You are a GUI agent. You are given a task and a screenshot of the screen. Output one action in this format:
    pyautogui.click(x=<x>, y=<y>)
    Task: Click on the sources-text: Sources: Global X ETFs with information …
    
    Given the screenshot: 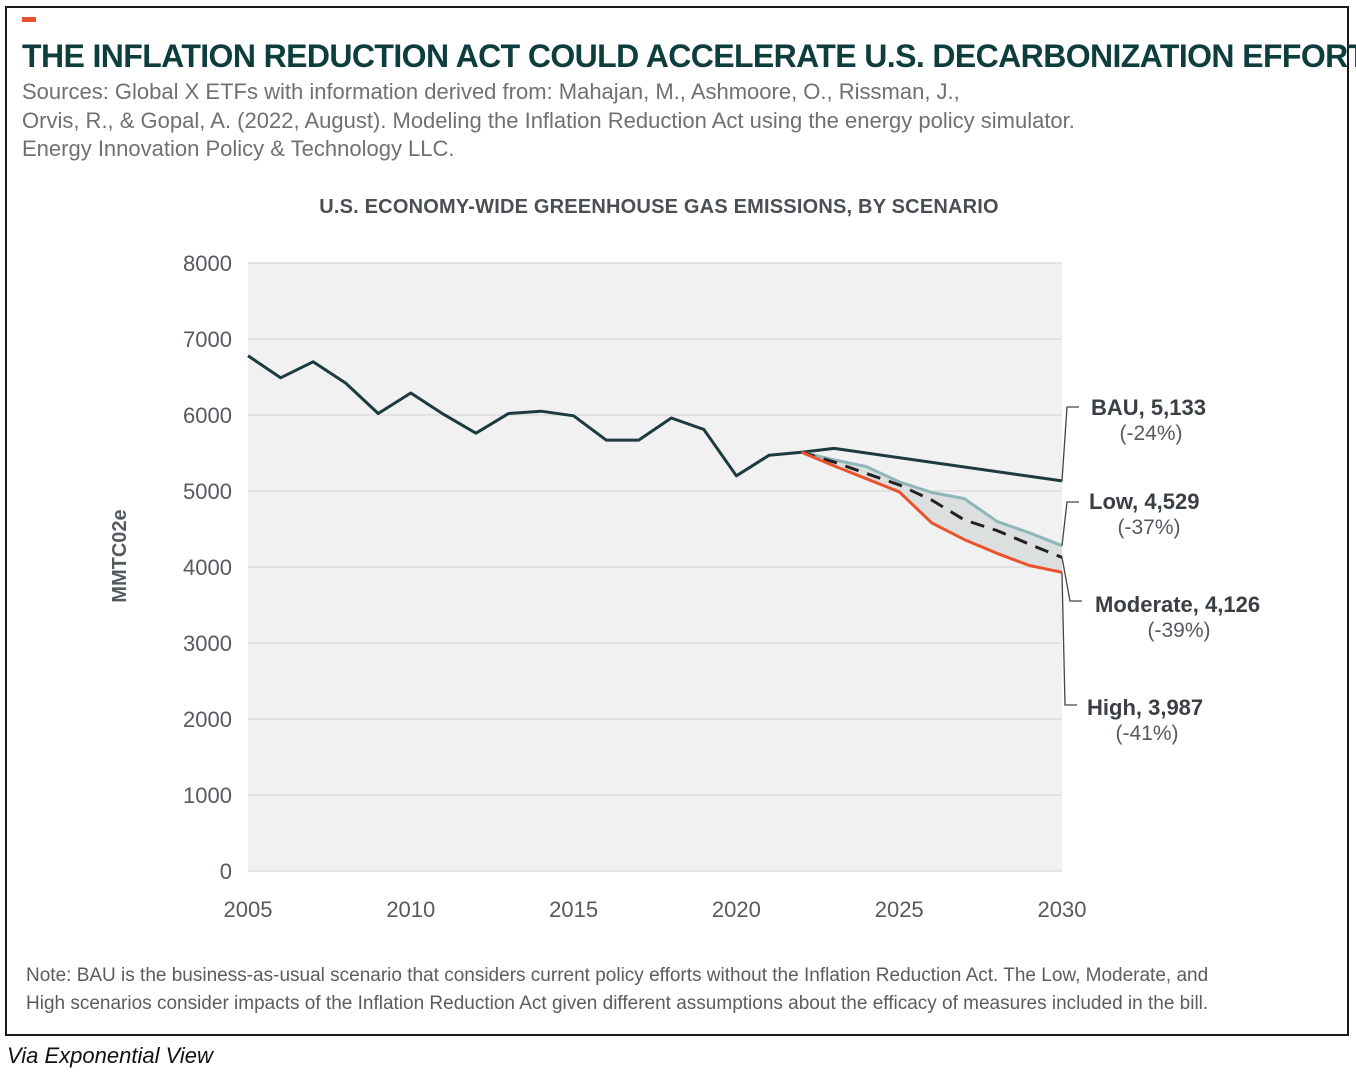 What is the action you would take?
    pyautogui.click(x=672, y=121)
    